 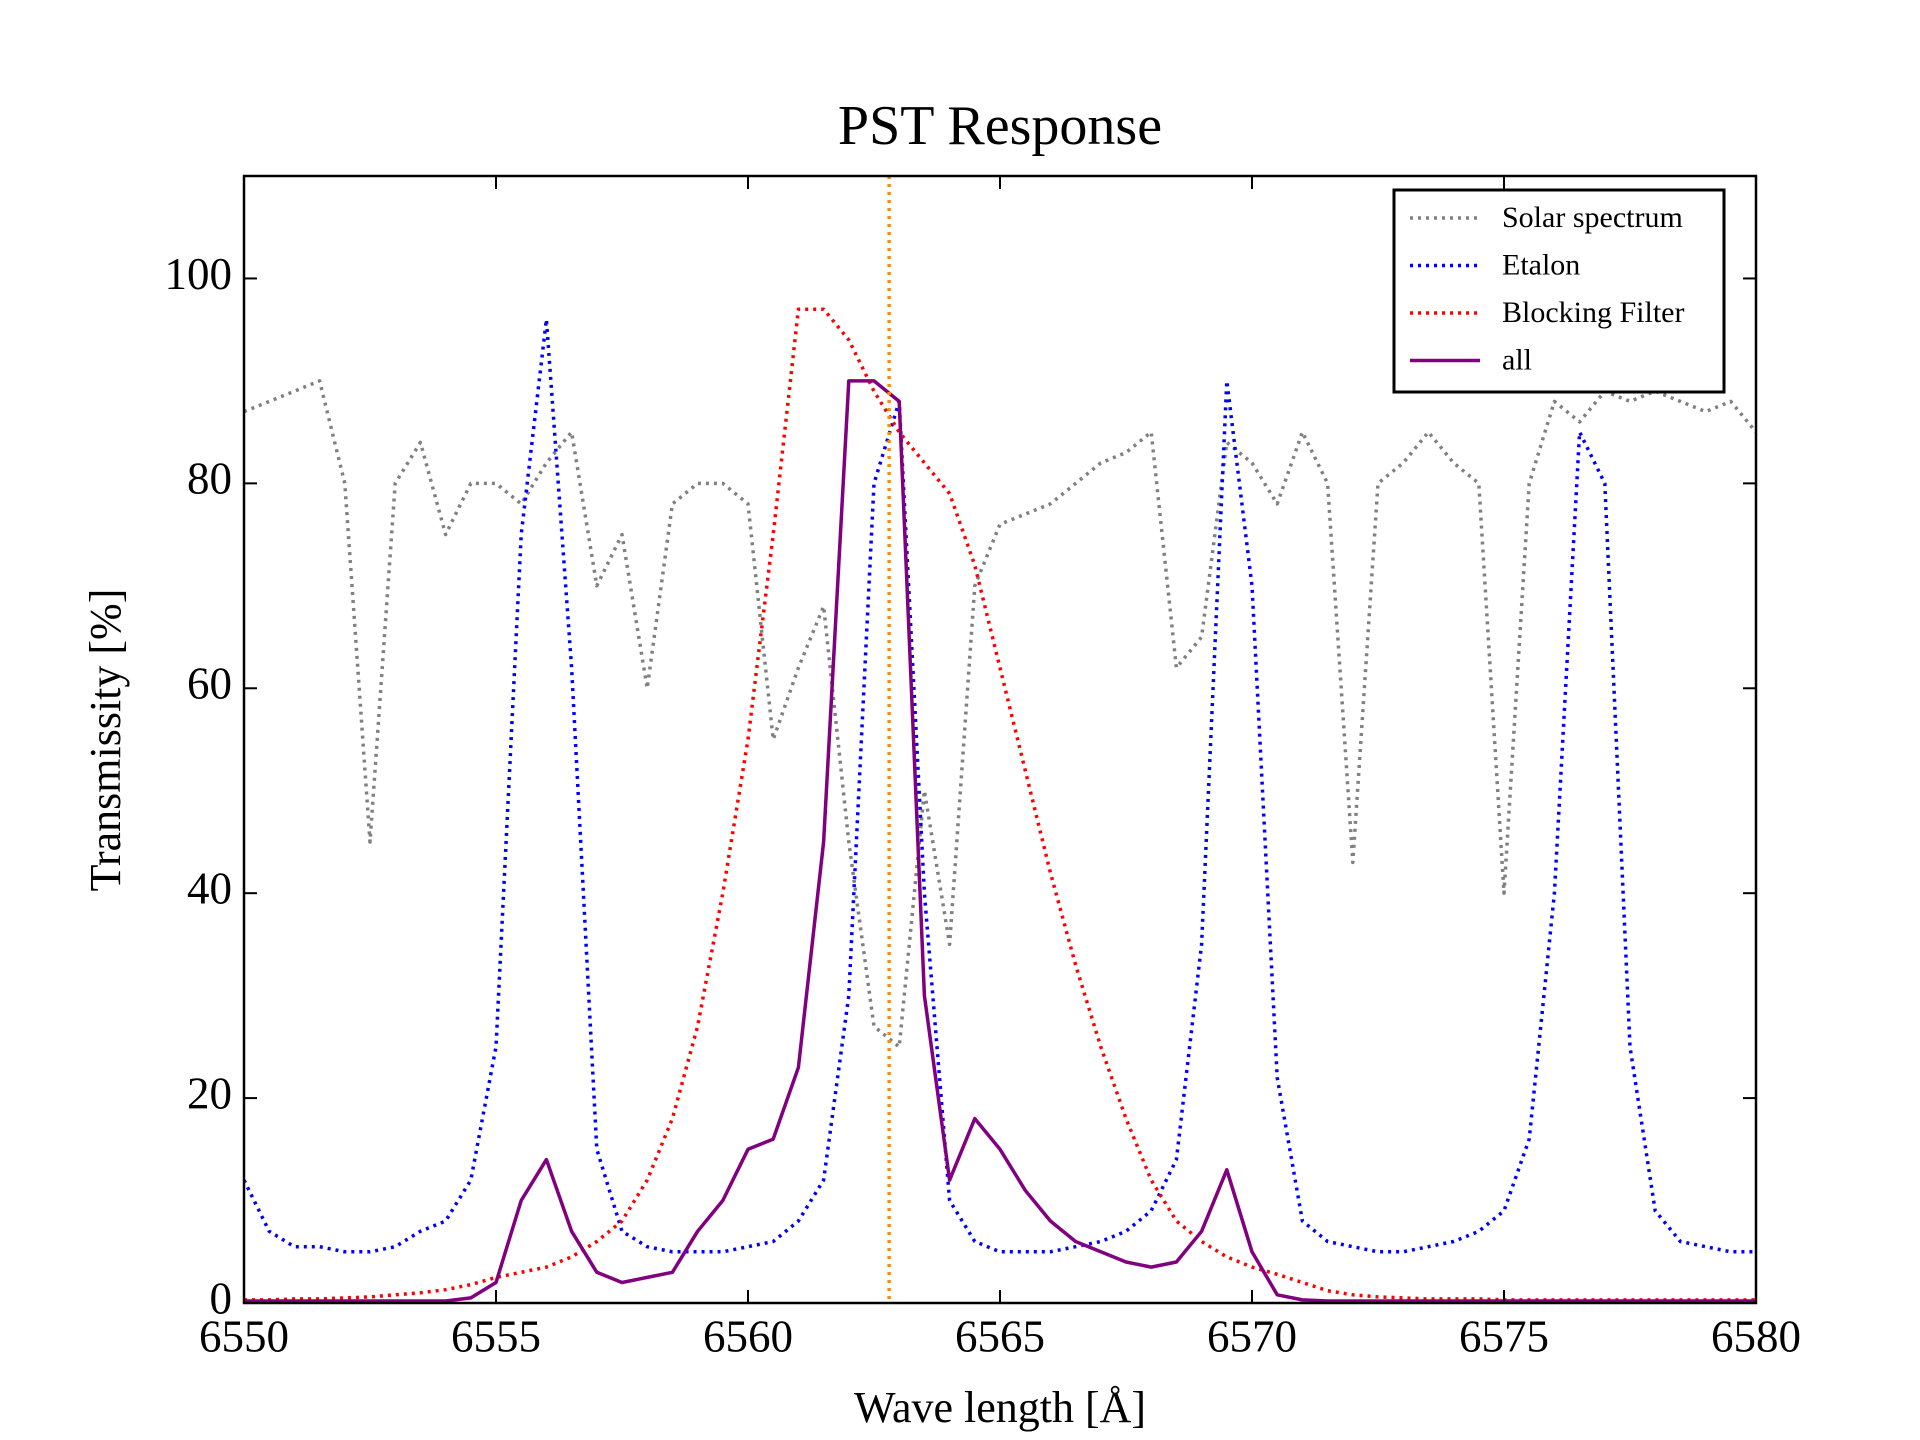 What do you see at coordinates (1000, 126) in the screenshot?
I see `chart-title: PST Response` at bounding box center [1000, 126].